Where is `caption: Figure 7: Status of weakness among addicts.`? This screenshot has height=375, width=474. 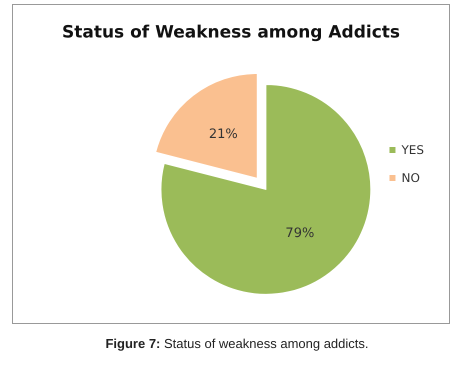 caption: Figure 7: Status of weakness among addicts. is located at coordinates (237, 343).